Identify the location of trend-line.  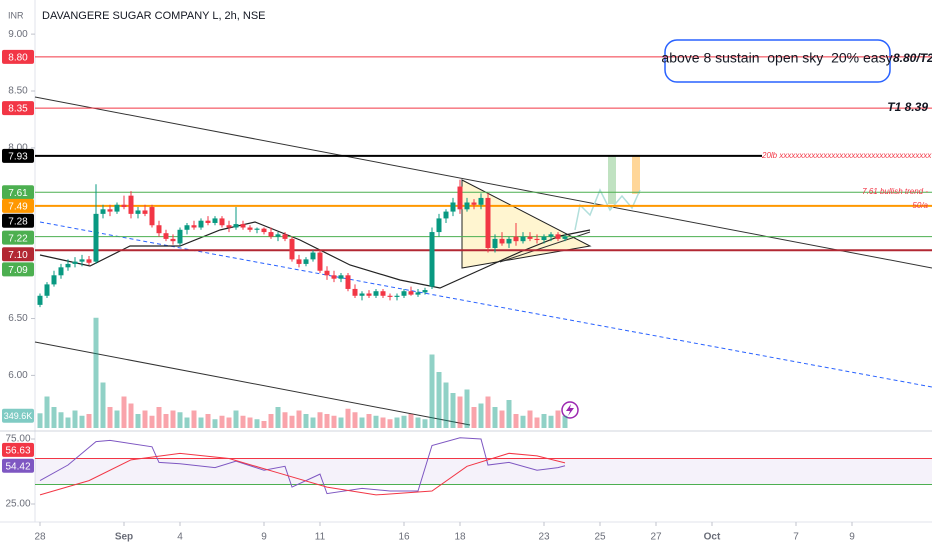
(252, 383).